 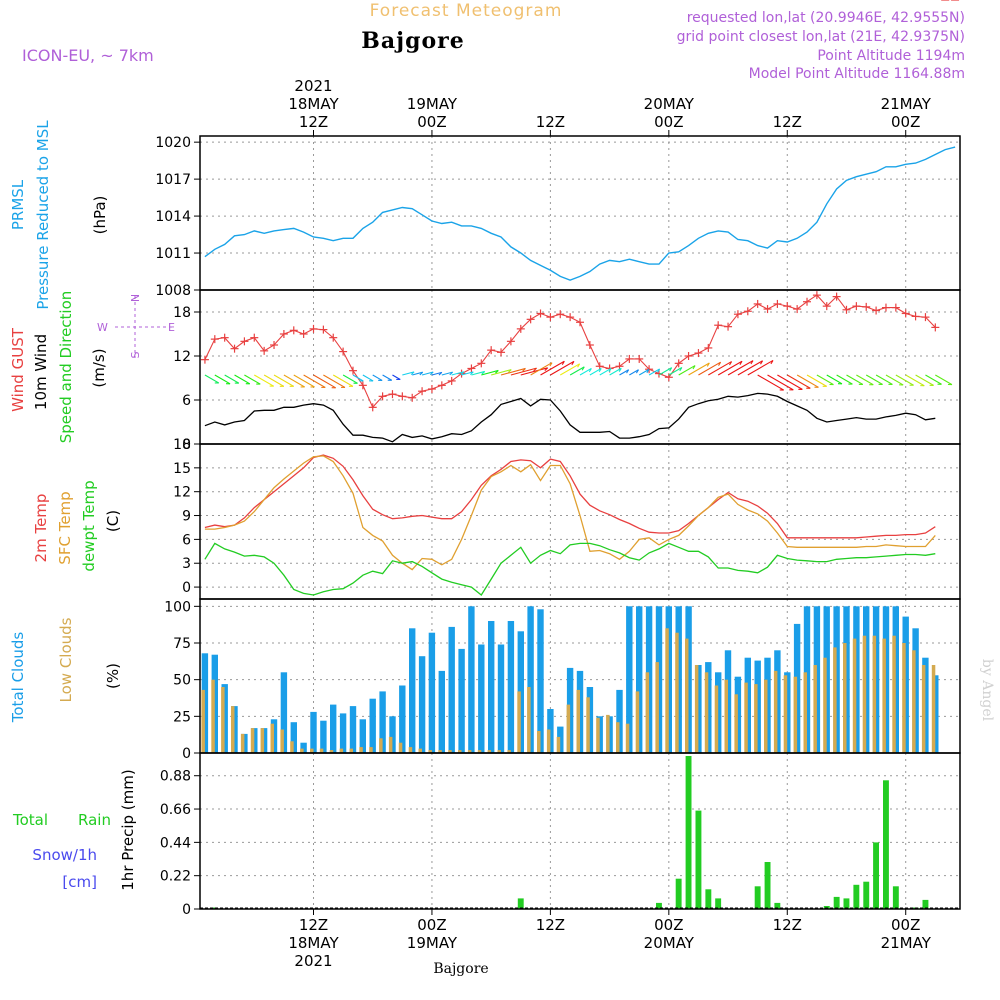 What do you see at coordinates (580, 521) in the screenshot?
I see `panel-border` at bounding box center [580, 521].